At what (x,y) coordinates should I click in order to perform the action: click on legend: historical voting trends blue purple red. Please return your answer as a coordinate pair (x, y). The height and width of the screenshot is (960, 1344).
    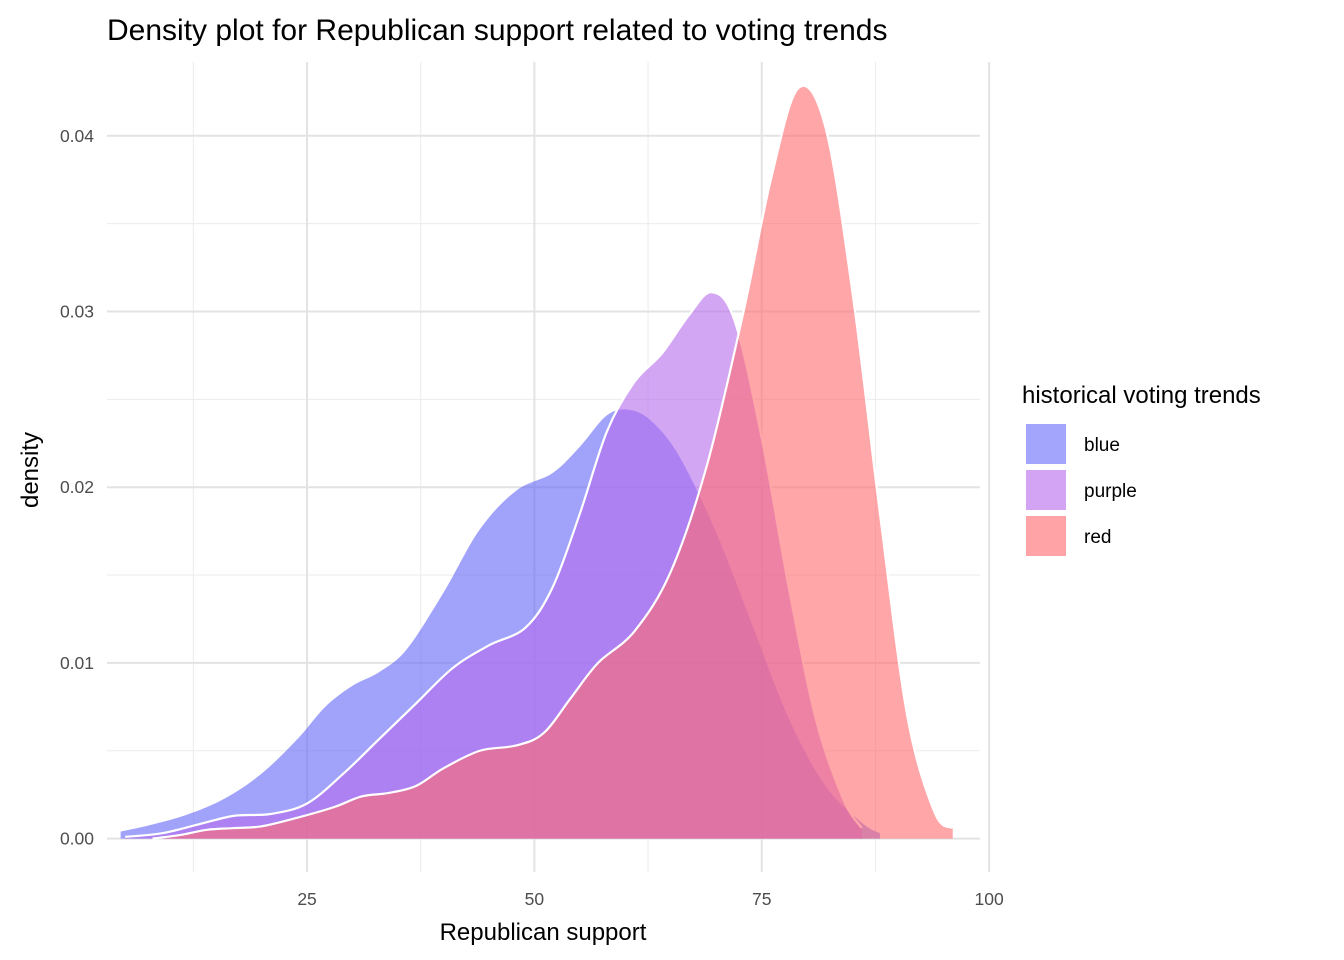
    Looking at the image, I should click on (1141, 469).